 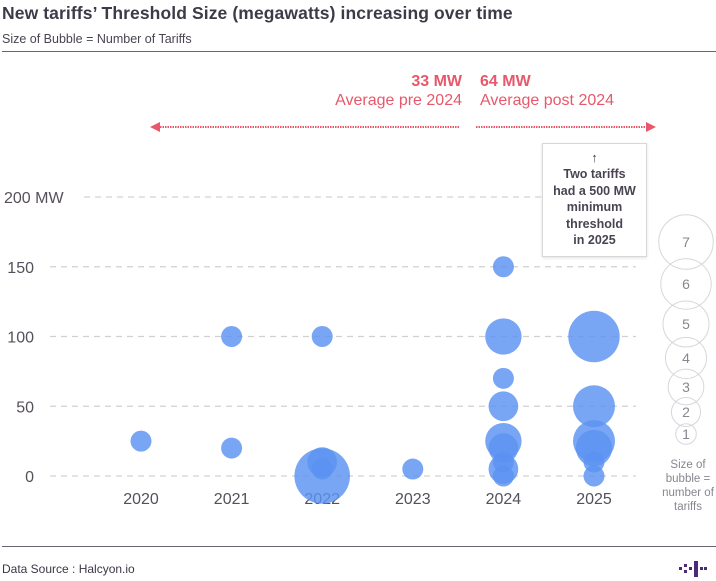 I want to click on x-tick-label: 2025, so click(x=594, y=499).